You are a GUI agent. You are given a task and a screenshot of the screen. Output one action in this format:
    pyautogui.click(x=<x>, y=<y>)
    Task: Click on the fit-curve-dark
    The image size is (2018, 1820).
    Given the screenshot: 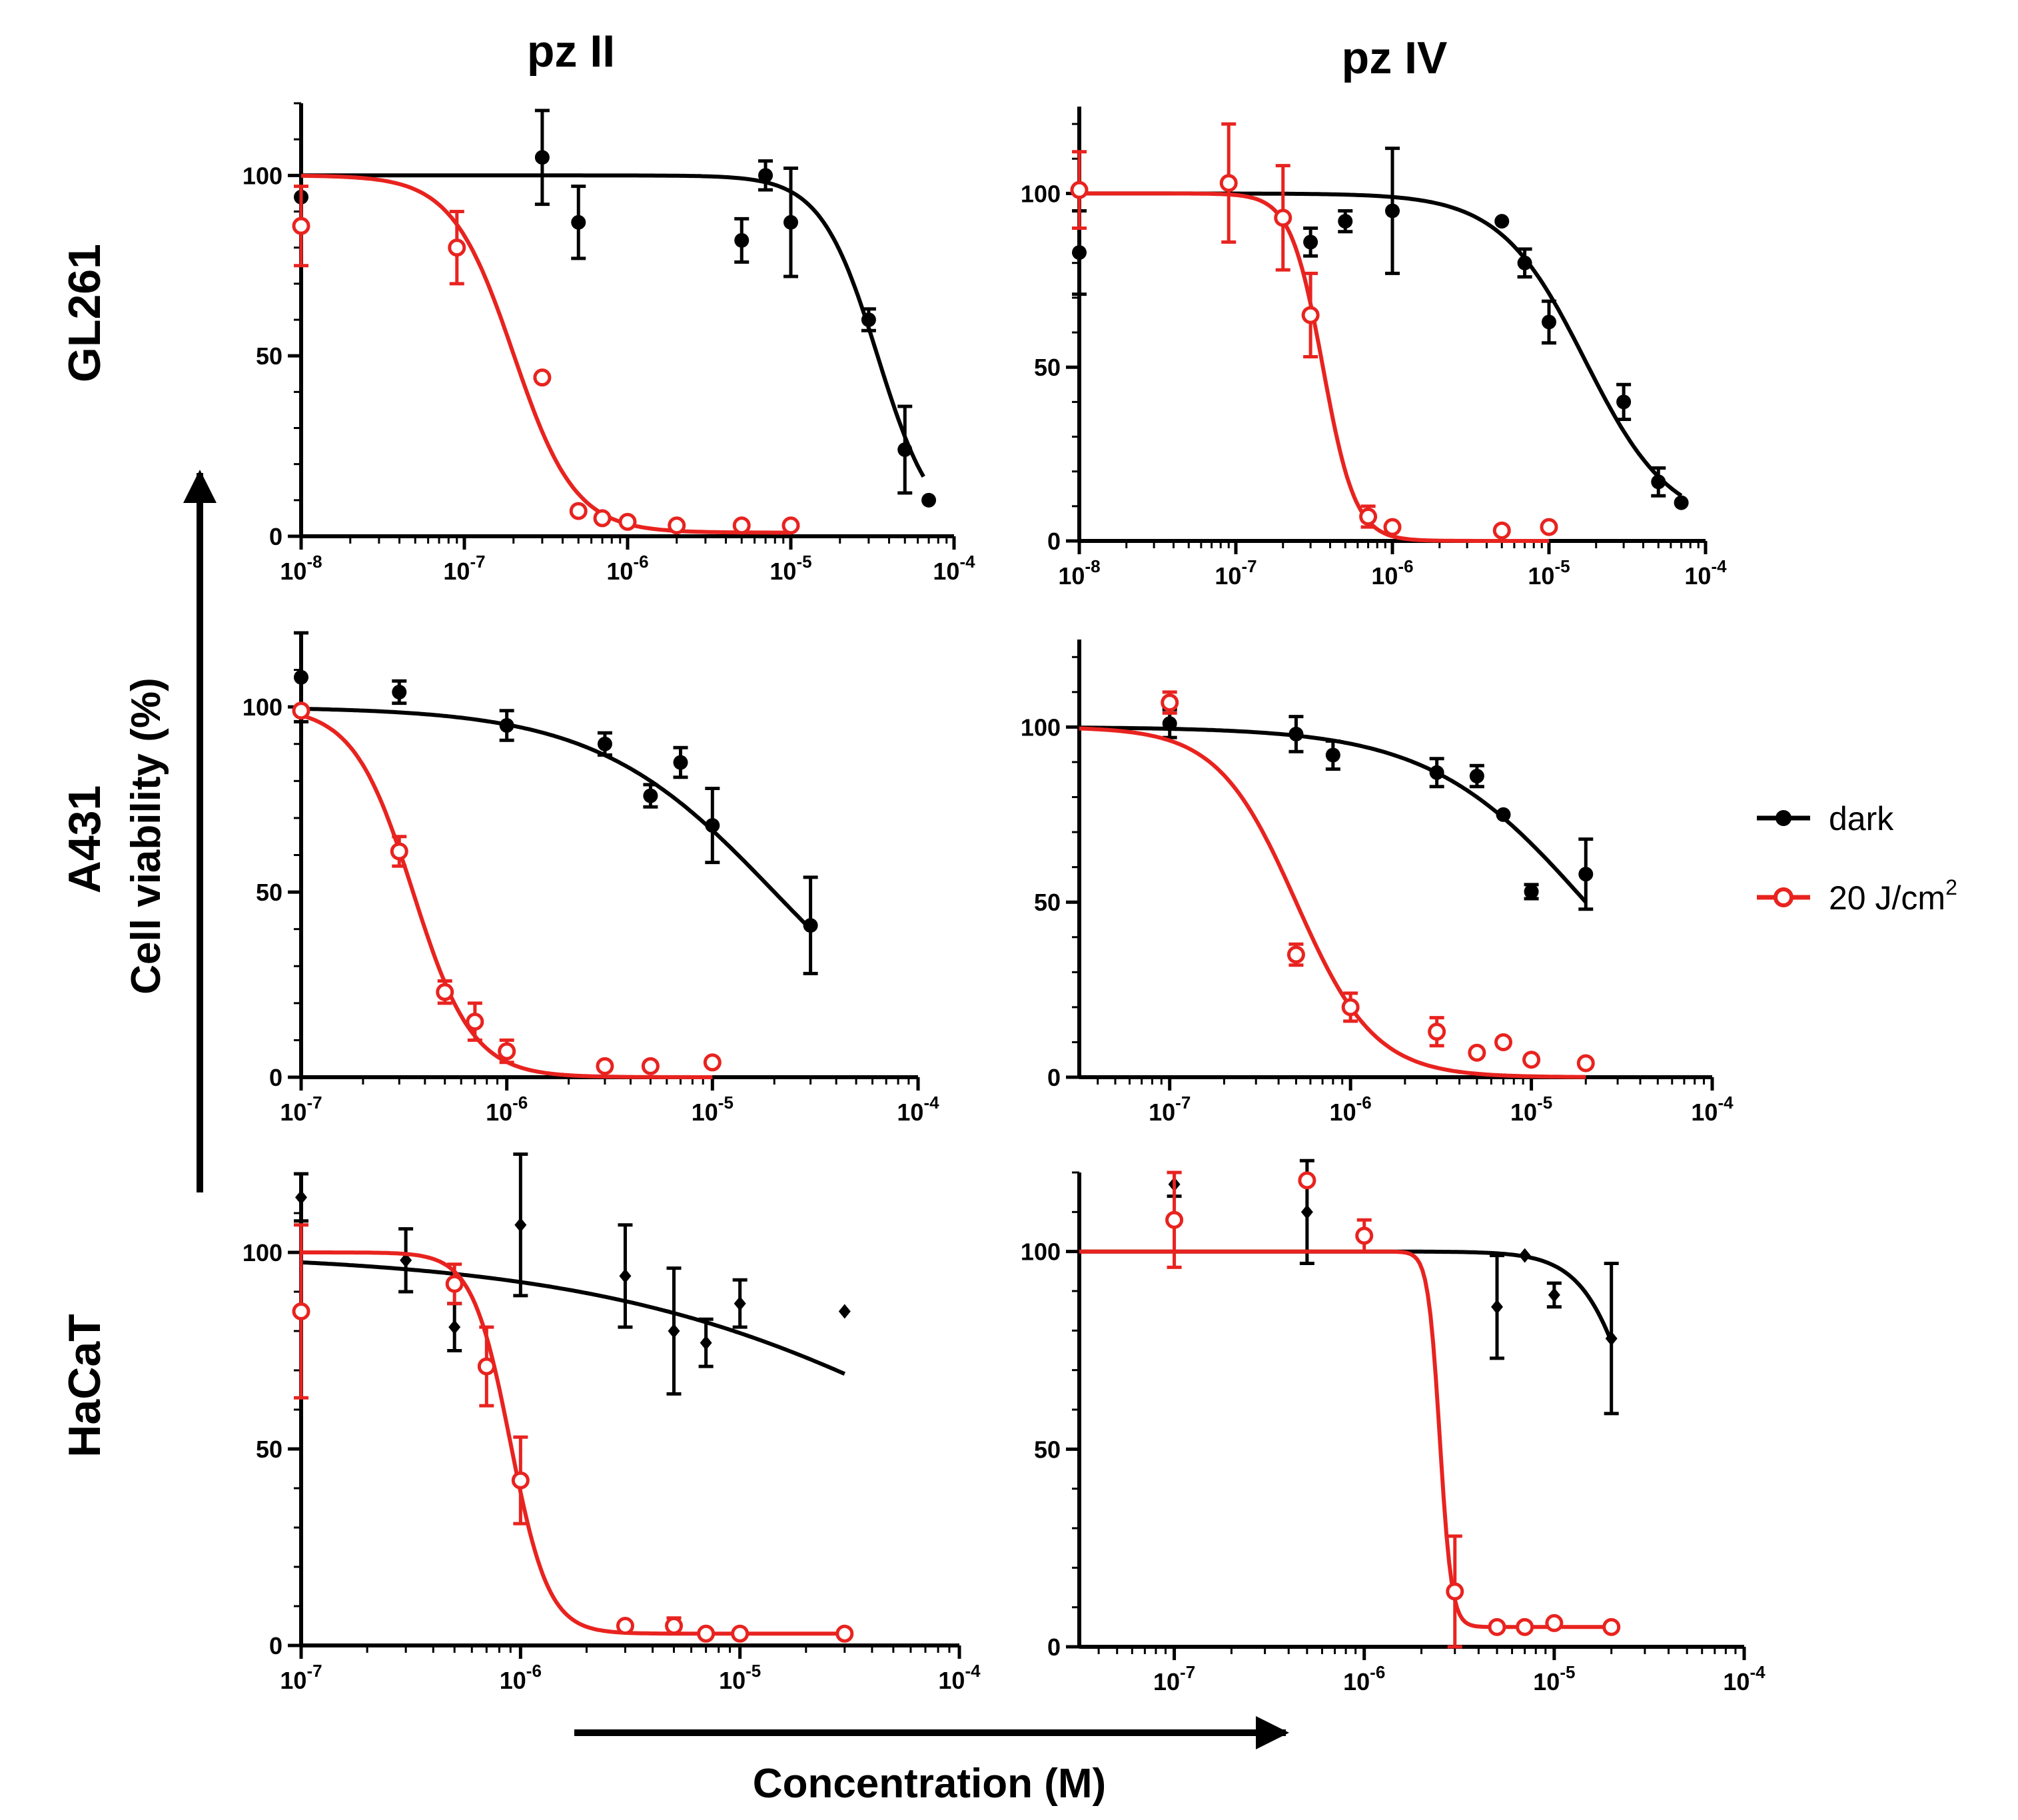 What is the action you would take?
    pyautogui.click(x=1346, y=1296)
    